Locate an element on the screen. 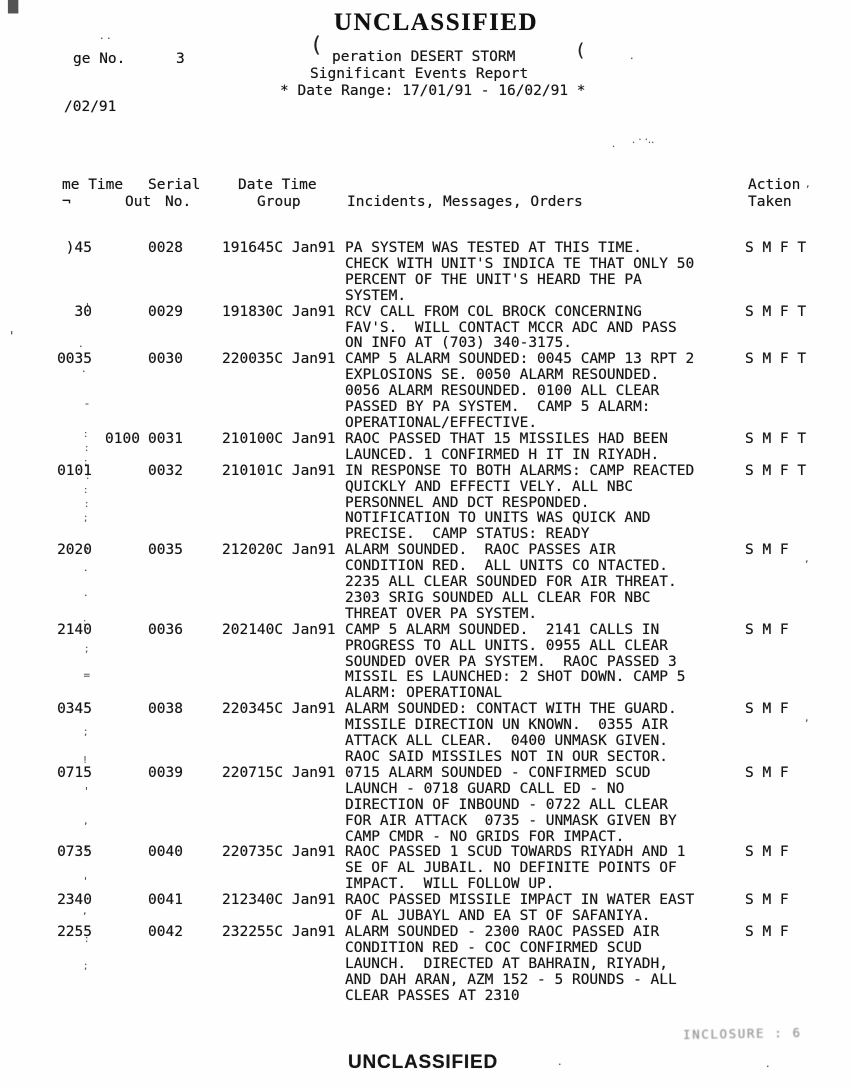  report-date-range: * Date Range: 17/01/91 - 16/02/91 * is located at coordinates (433, 91).